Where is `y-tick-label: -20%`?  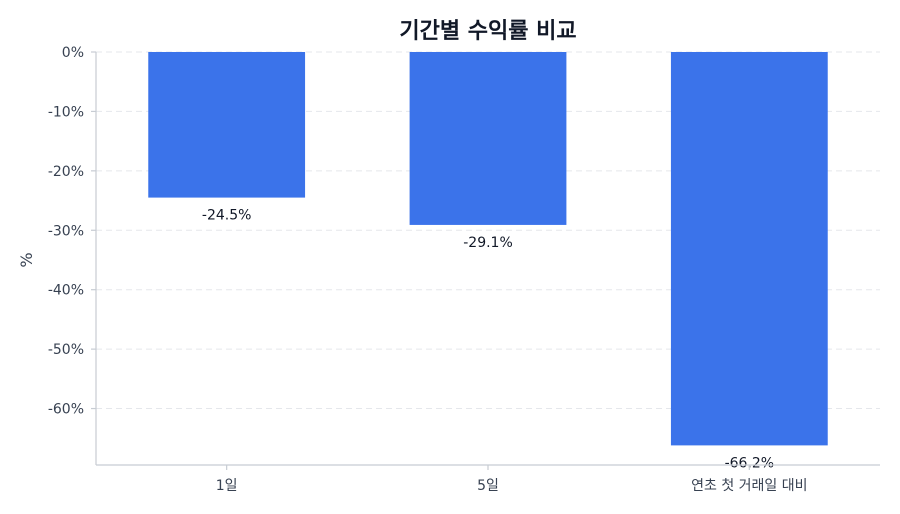
y-tick-label: -20% is located at coordinates (66, 172).